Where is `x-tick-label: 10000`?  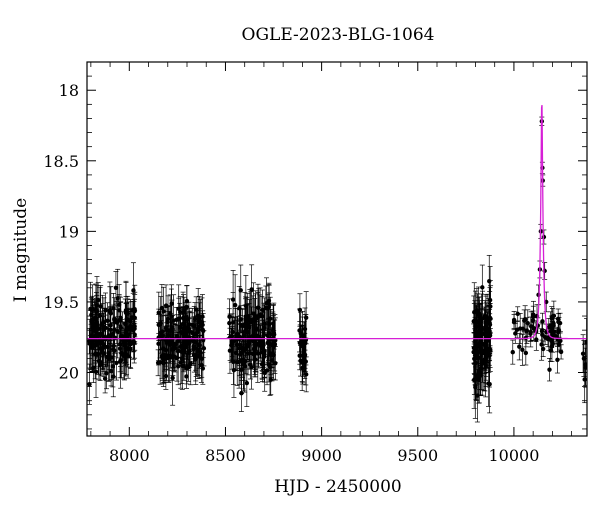
x-tick-label: 10000 is located at coordinates (513, 455).